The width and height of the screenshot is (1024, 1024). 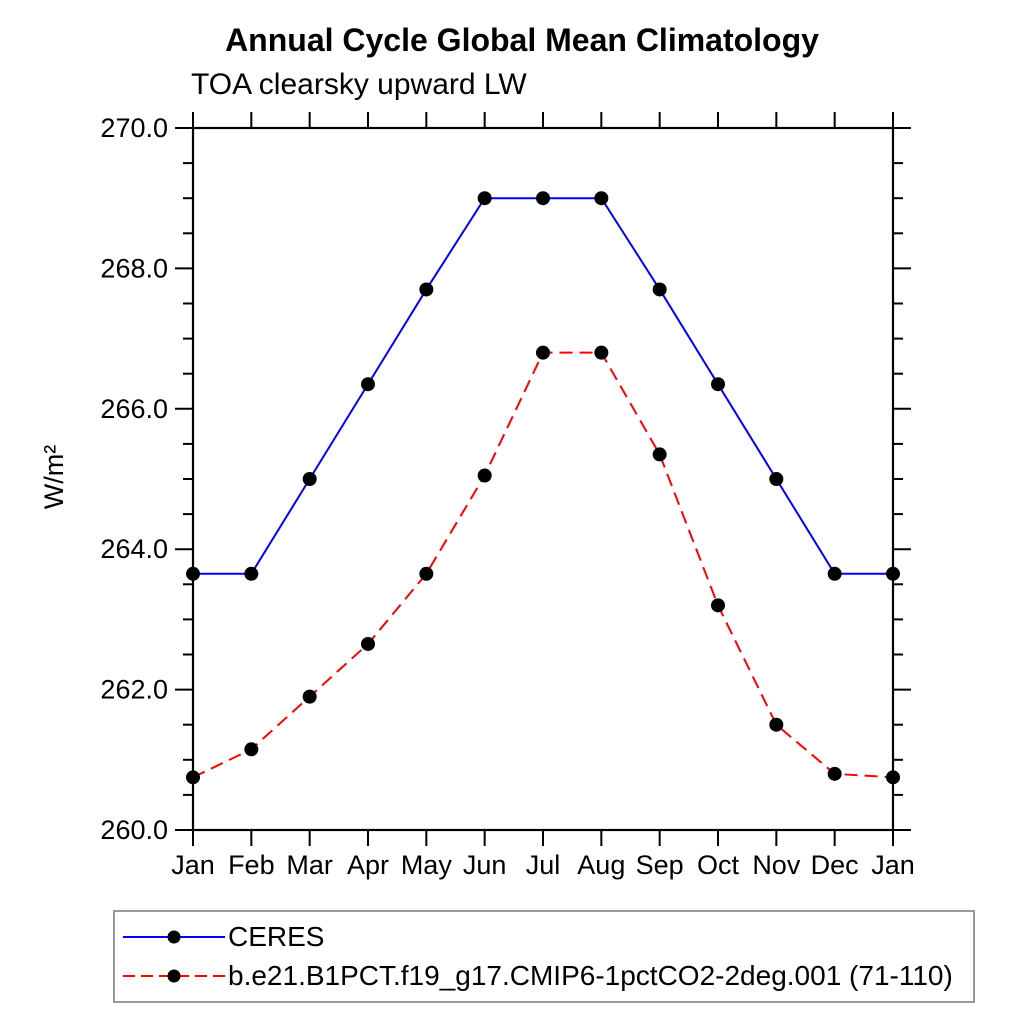 I want to click on x-tick-label: Apr, so click(x=368, y=865).